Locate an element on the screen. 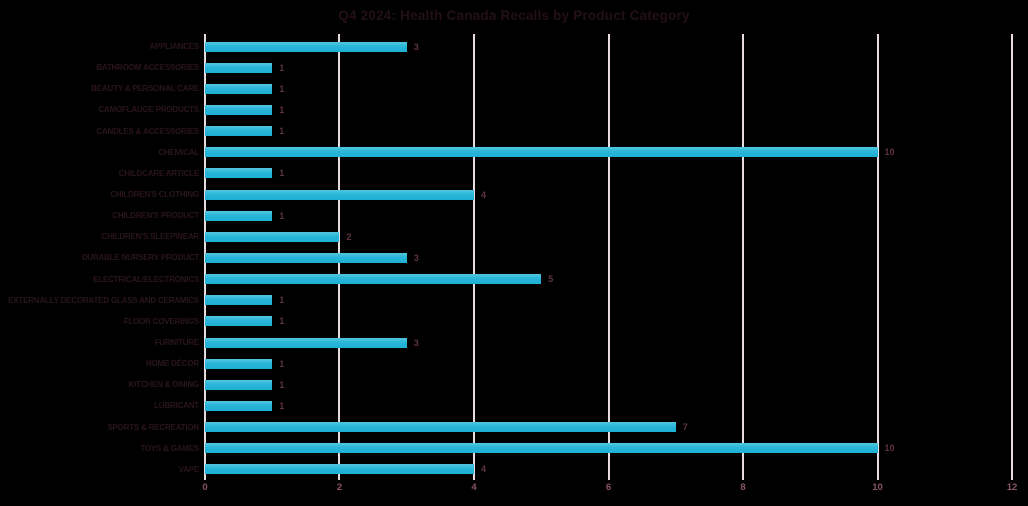  bar-value-label: 2 is located at coordinates (349, 236).